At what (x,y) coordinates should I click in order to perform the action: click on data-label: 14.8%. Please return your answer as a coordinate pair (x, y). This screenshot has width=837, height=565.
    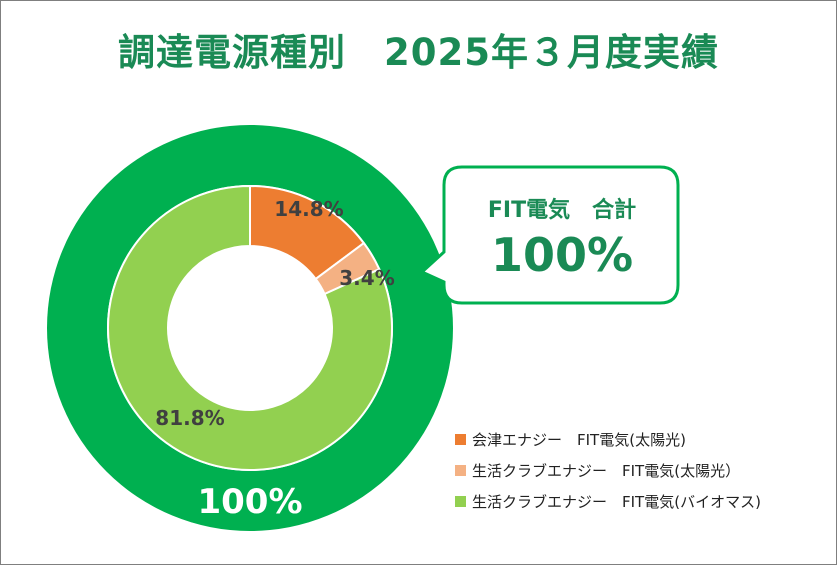
    Looking at the image, I should click on (308, 209).